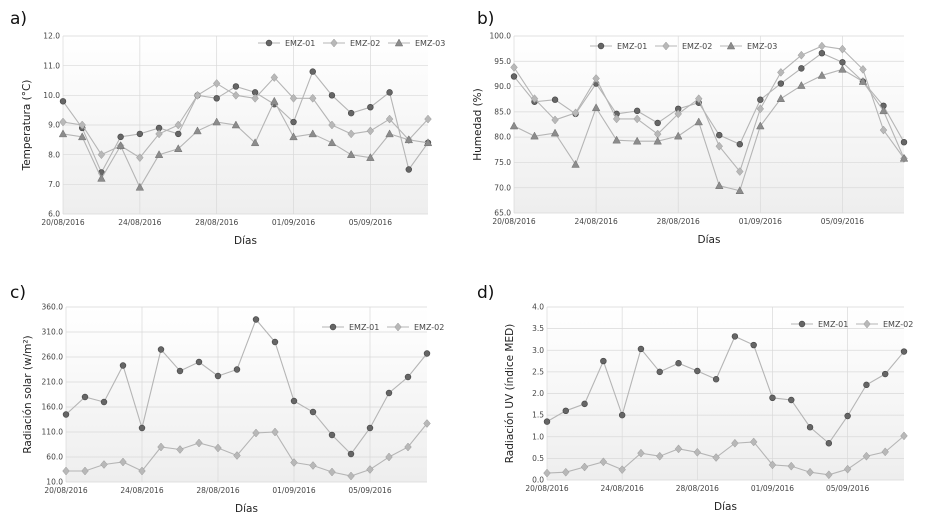 The height and width of the screenshot is (525, 934). Describe the element at coordinates (28, 394) in the screenshot. I see `y-axis-title: Radiación solar (w/m²)` at that location.